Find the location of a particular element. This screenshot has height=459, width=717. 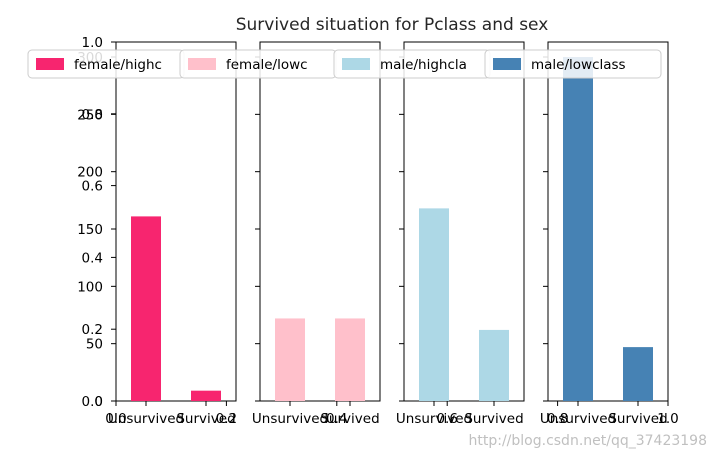

bg-y-tick-label: 0.0 is located at coordinates (92, 402).